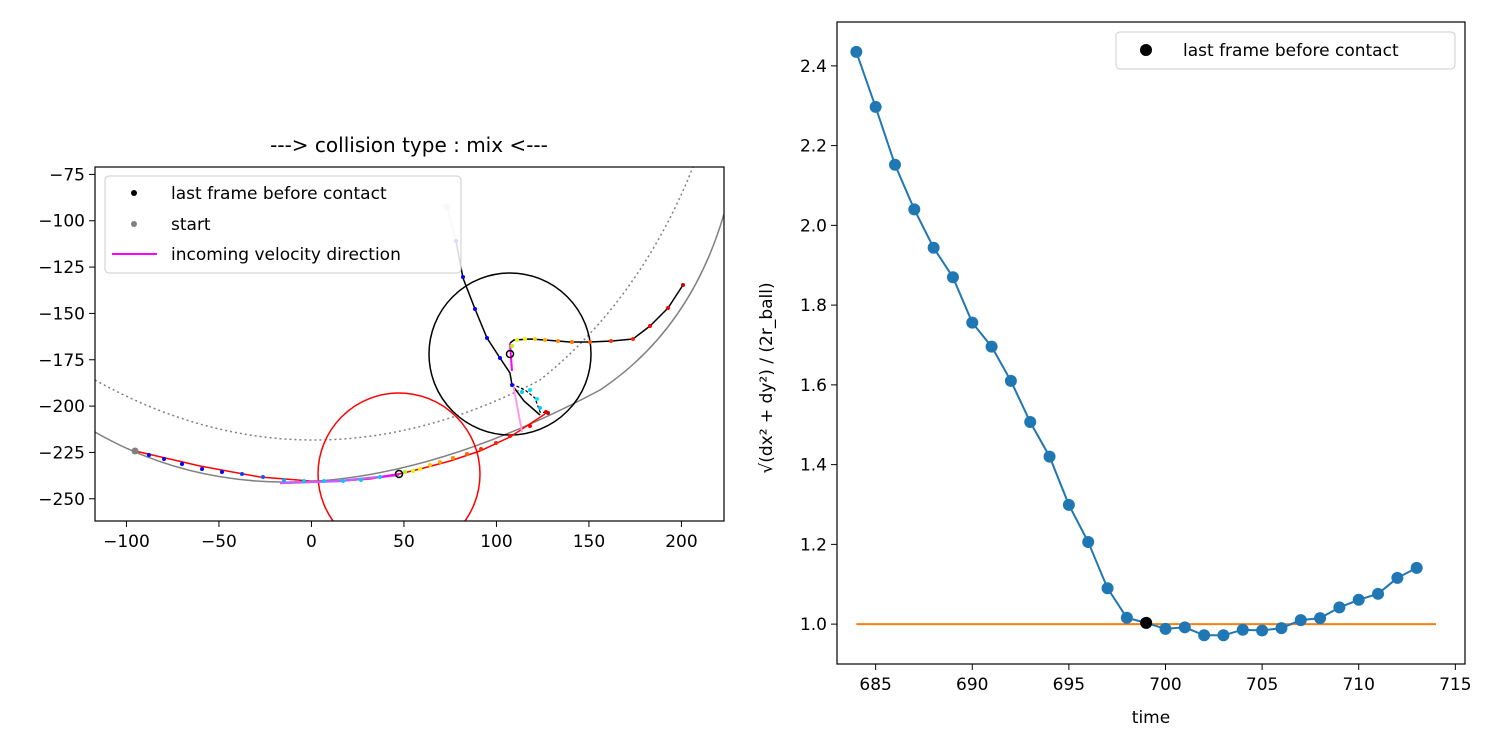 The image size is (1500, 750). Describe the element at coordinates (818, 346) in the screenshot. I see `right-y-axis: 1.0 1.2 1.4 1.6 1.8 2.0 2.2 2.4` at that location.